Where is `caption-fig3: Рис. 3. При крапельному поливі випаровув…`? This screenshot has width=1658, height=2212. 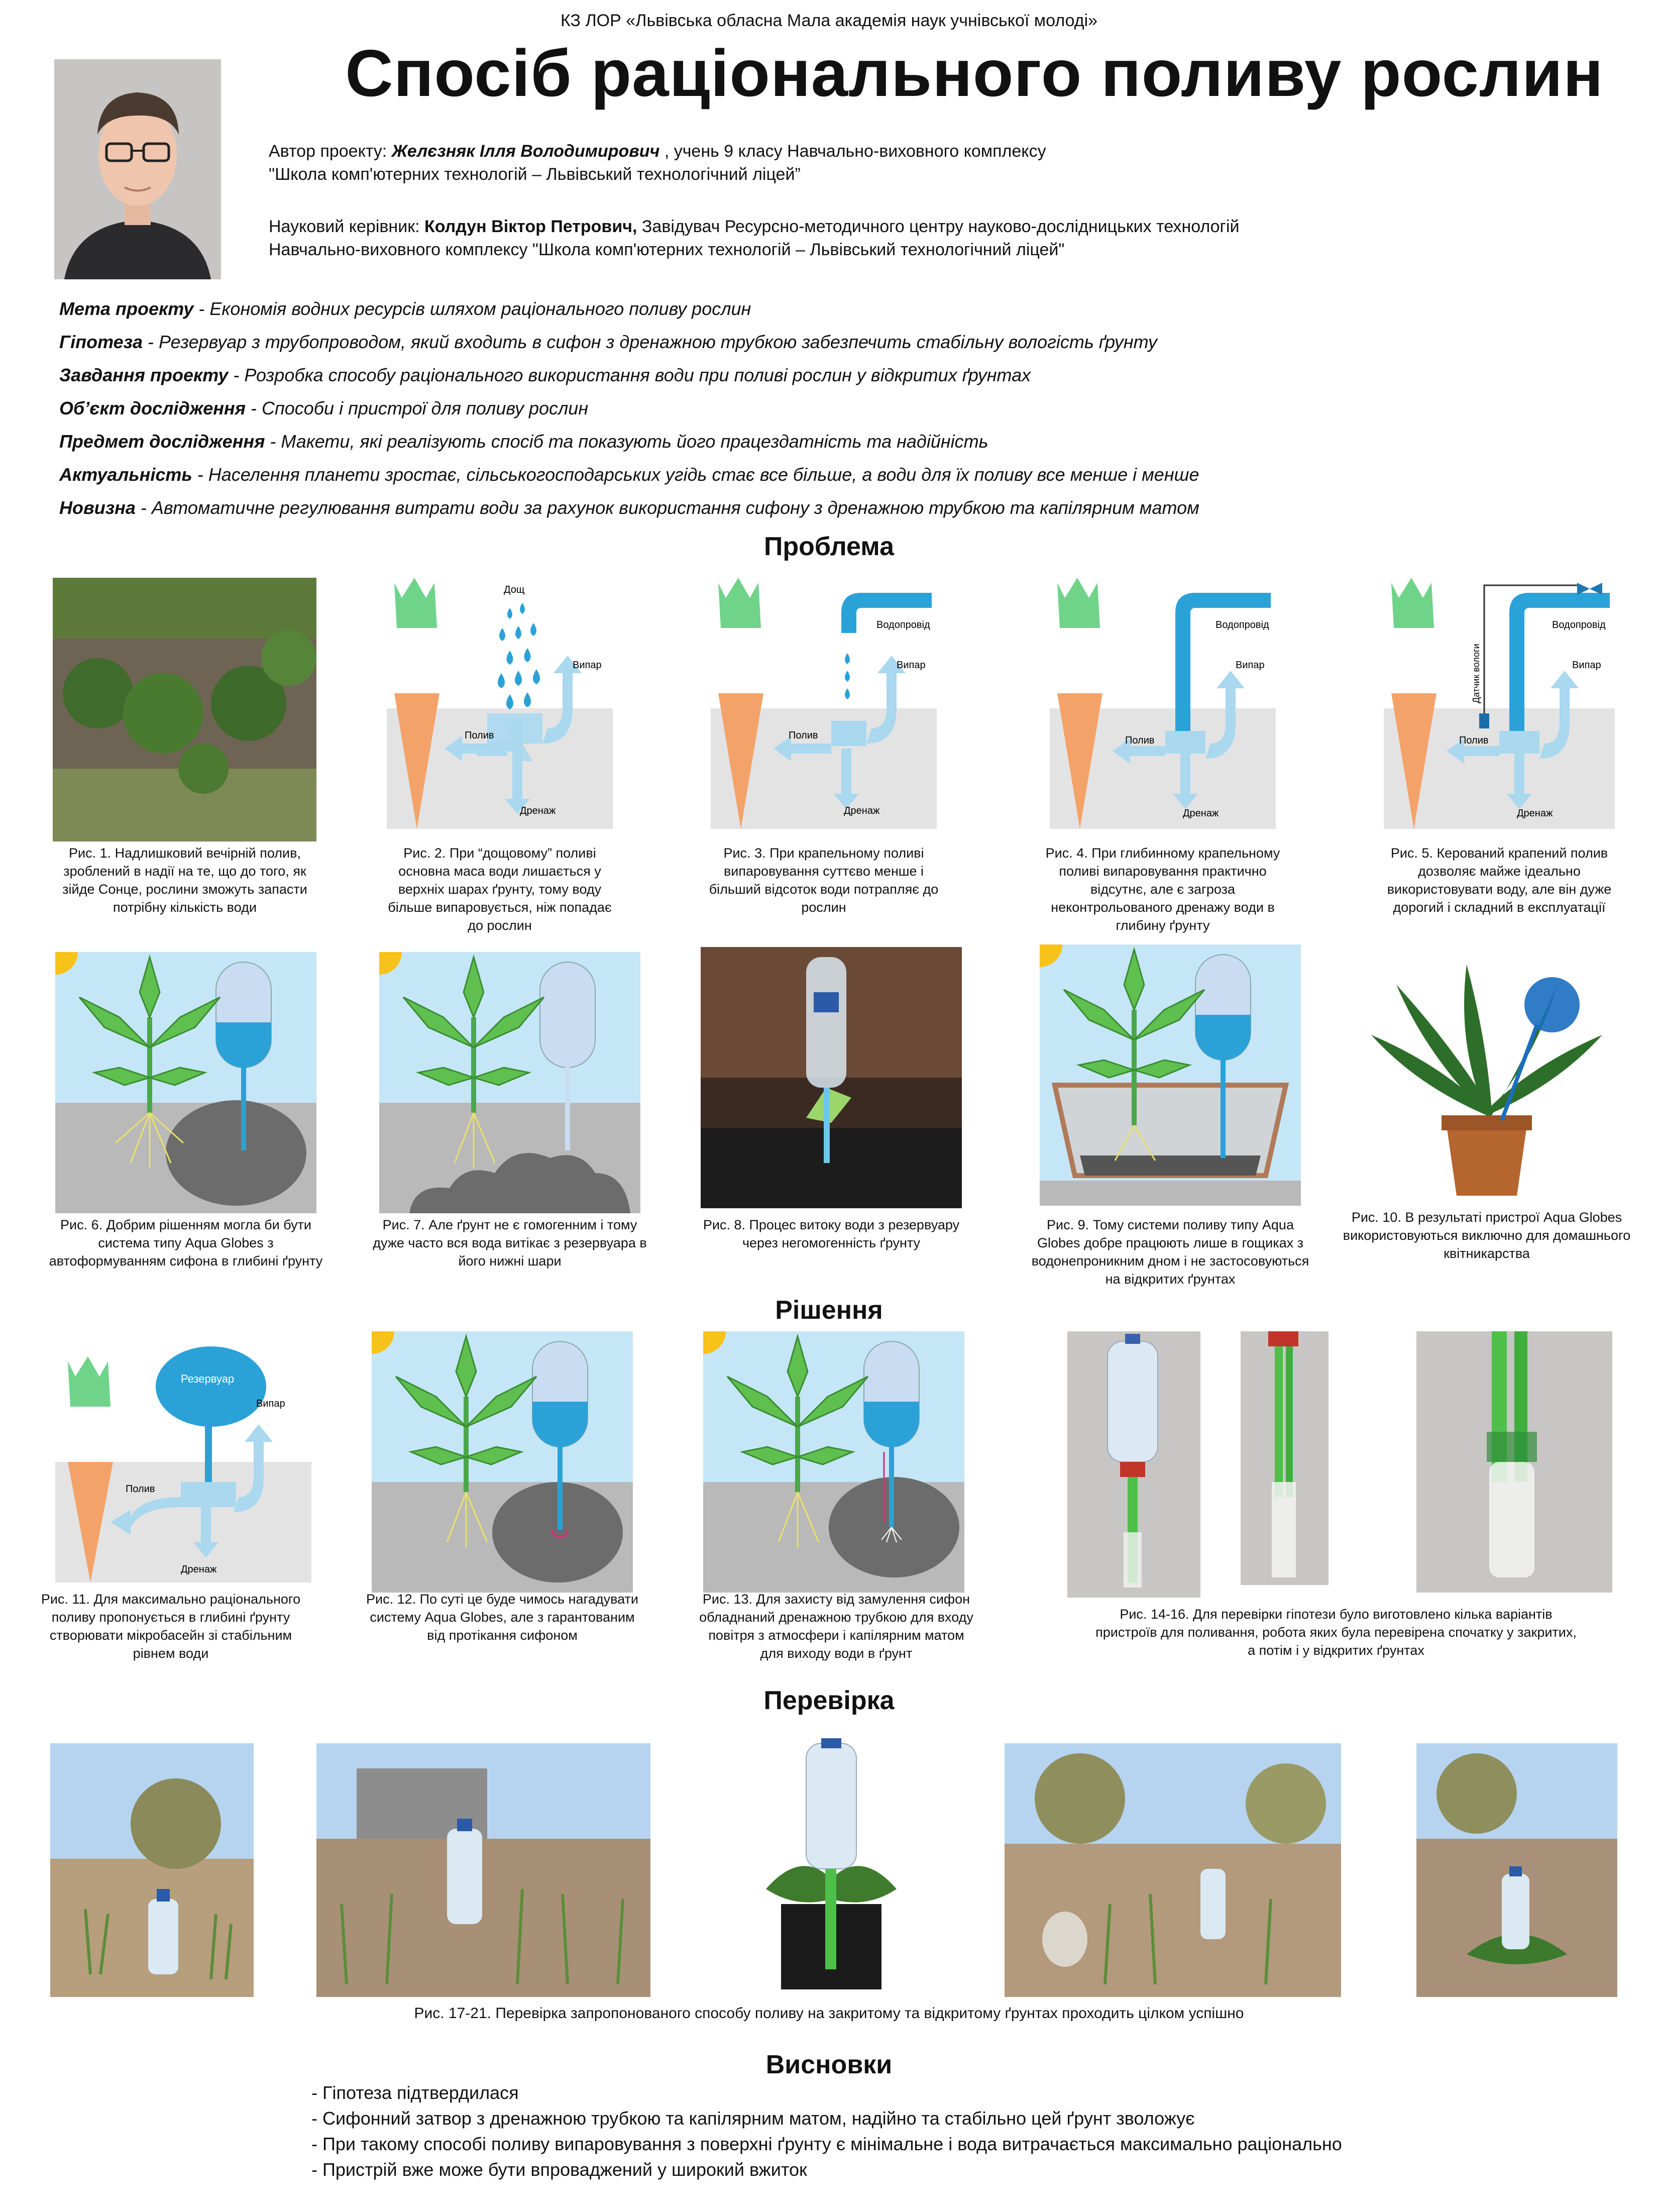
caption-fig3: Рис. 3. При крапельному поливі випаровув… is located at coordinates (824, 880).